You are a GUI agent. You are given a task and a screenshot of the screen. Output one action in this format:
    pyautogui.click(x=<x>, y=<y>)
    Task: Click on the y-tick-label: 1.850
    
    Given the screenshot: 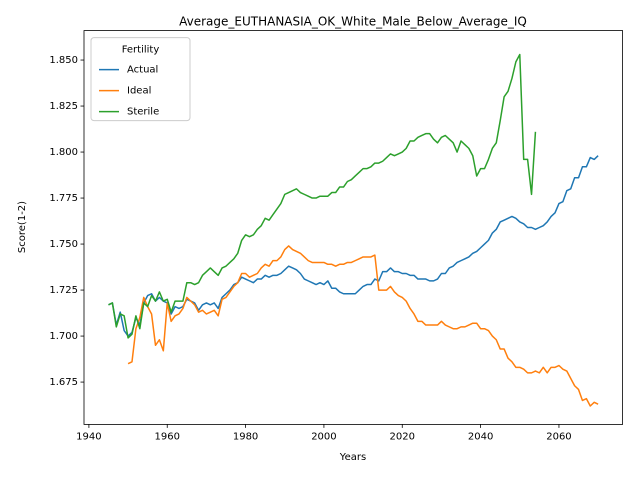 What is the action you would take?
    pyautogui.click(x=63, y=60)
    